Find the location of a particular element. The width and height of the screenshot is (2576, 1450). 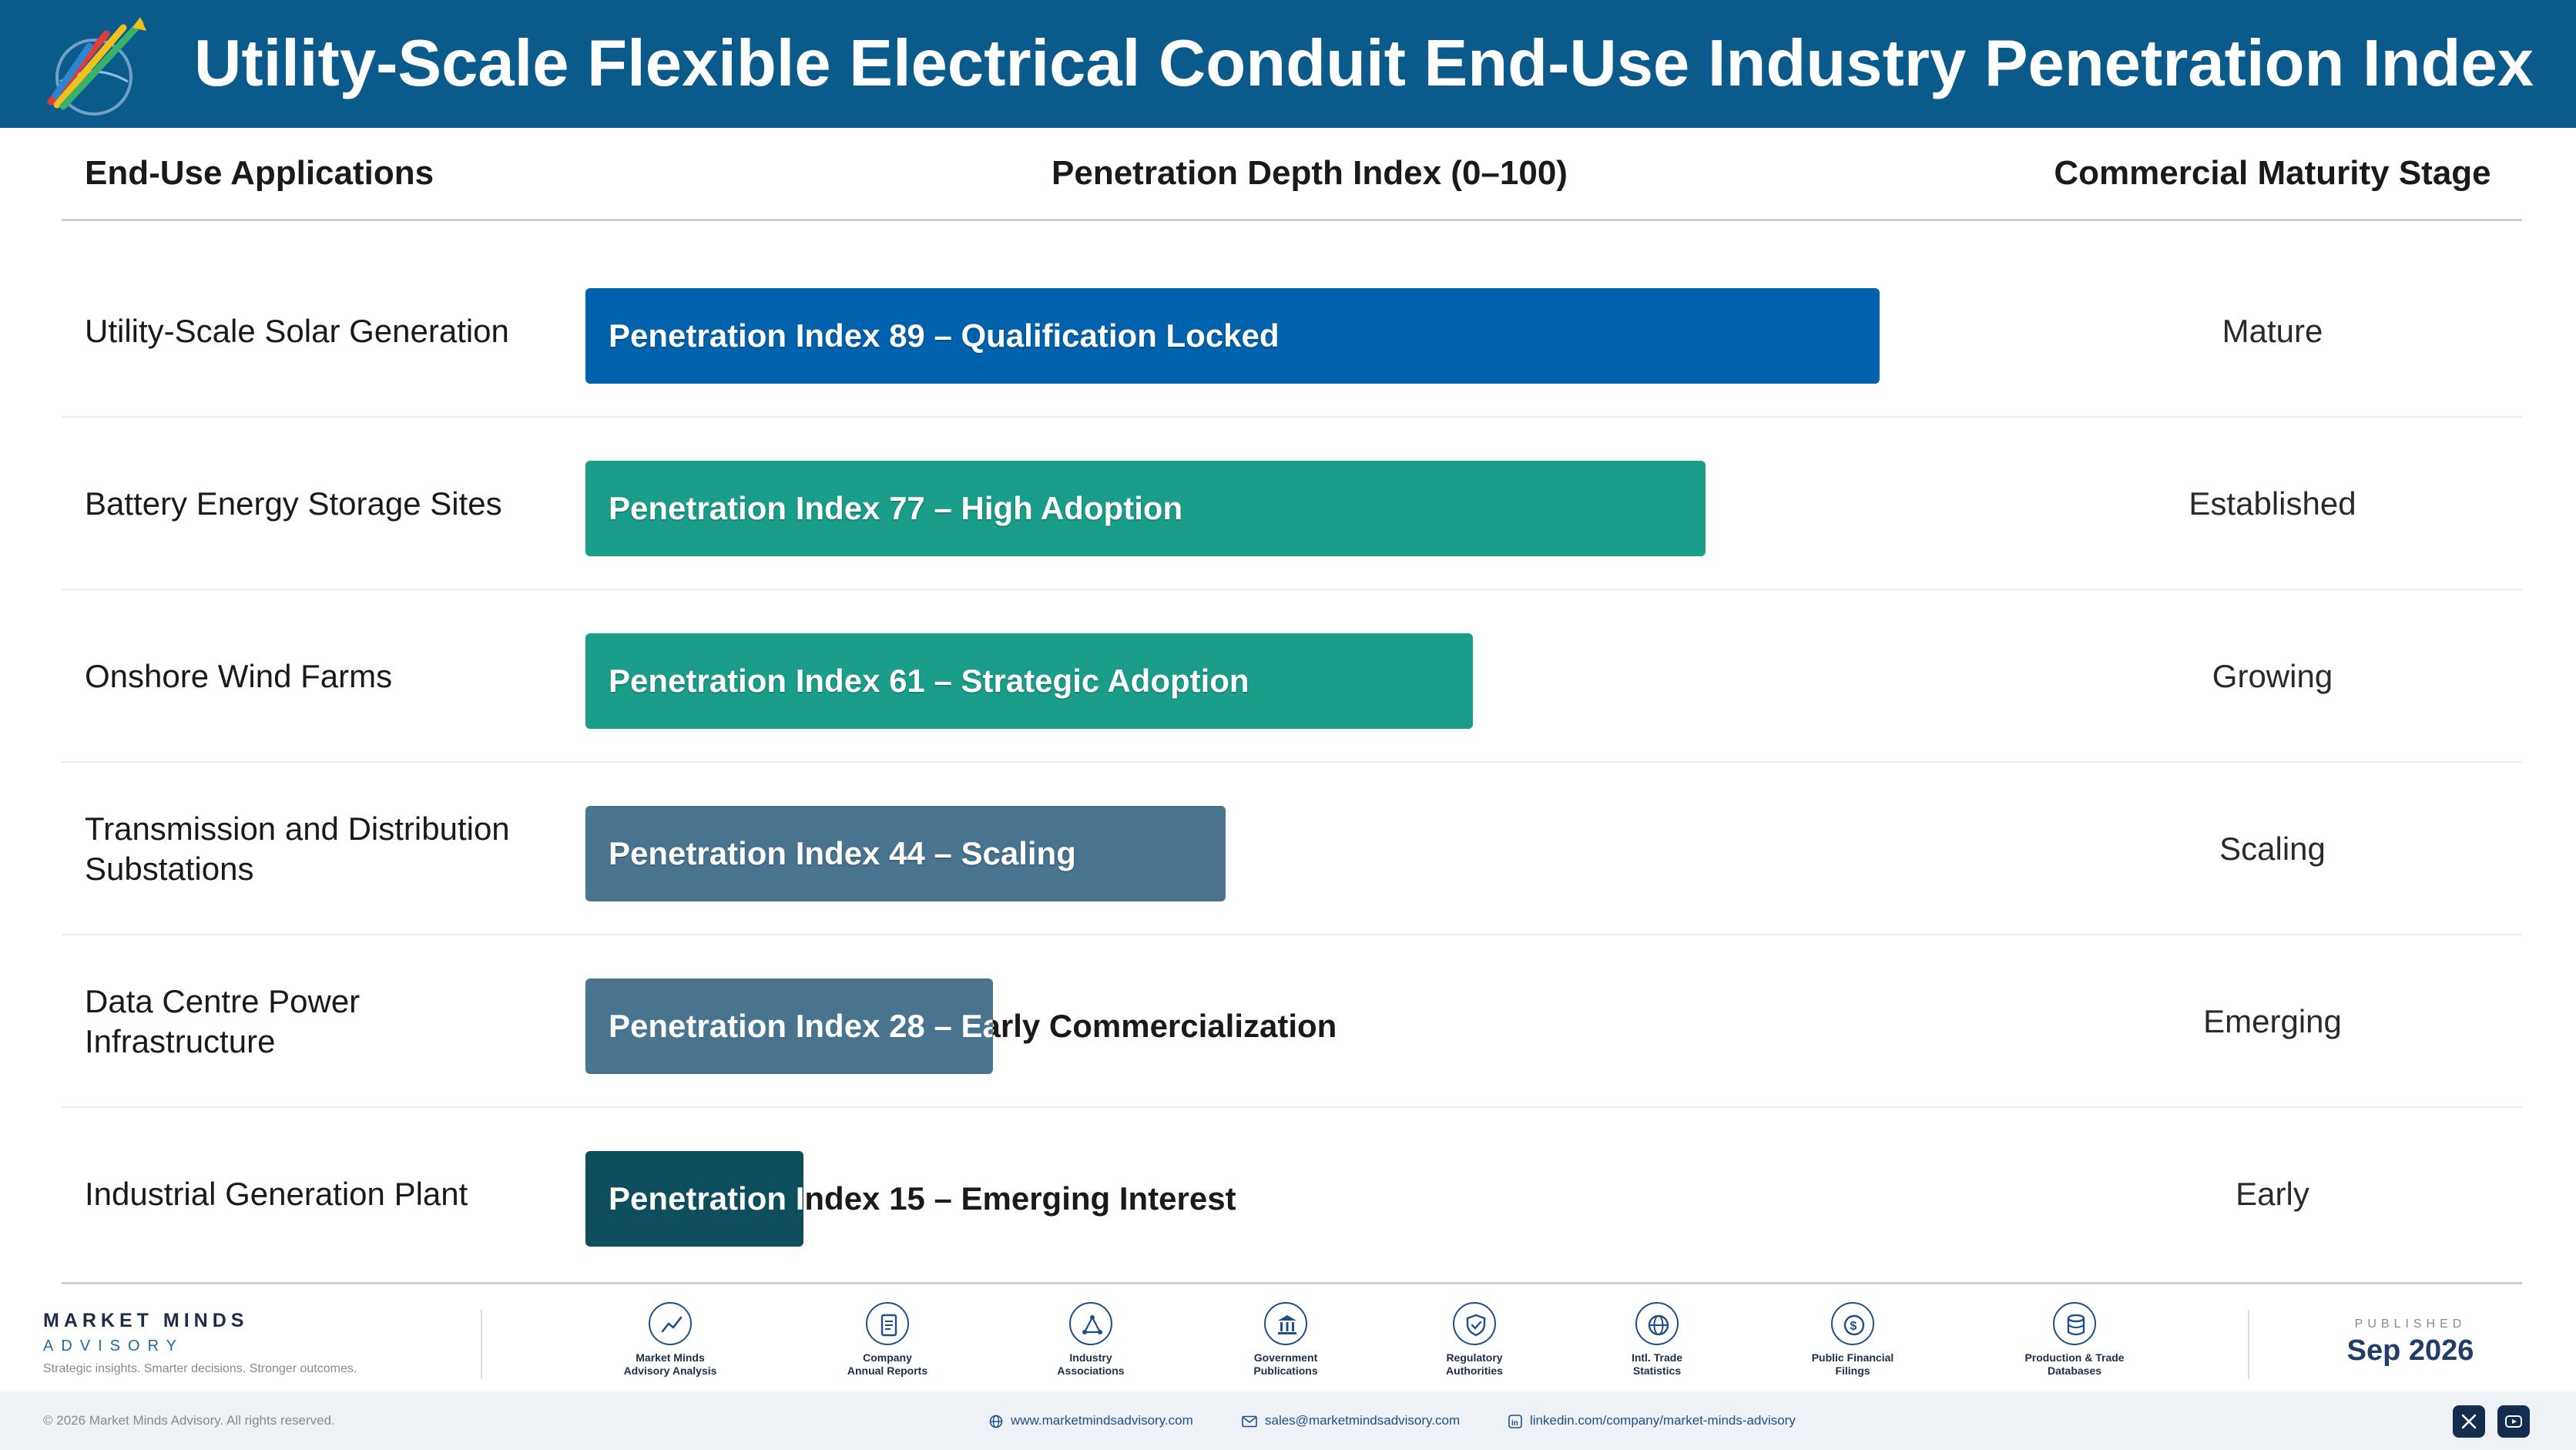

maturity-stage: Emerging is located at coordinates (2272, 1021).